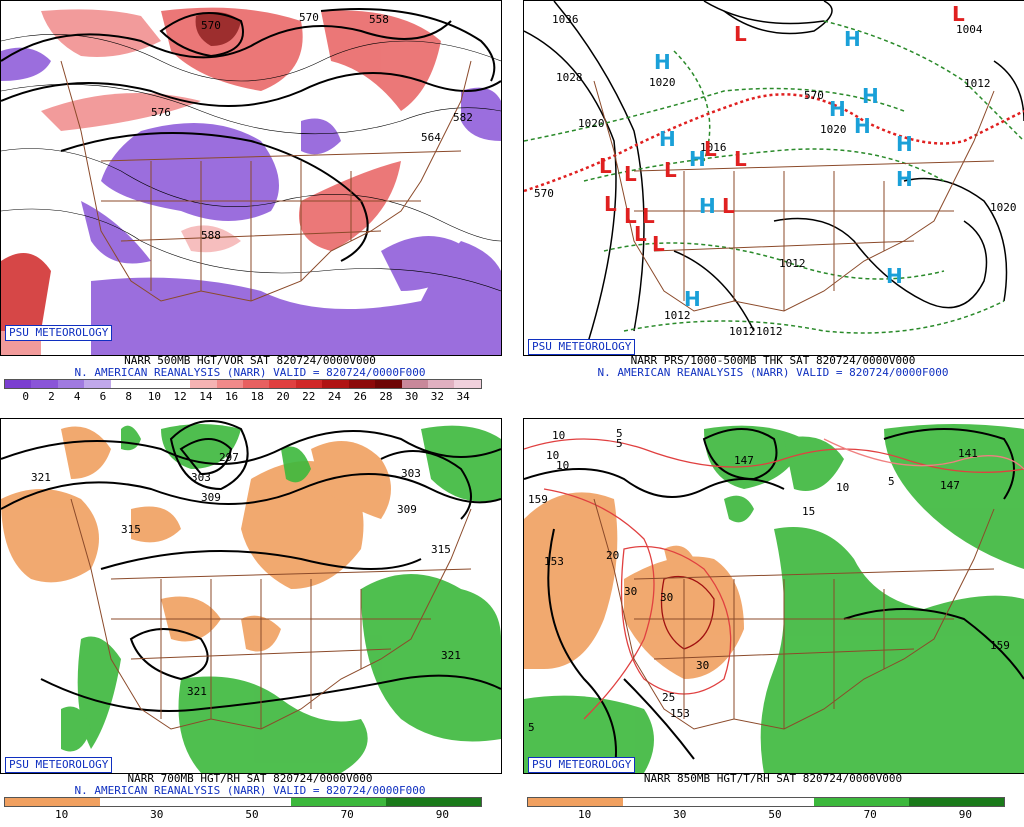  What do you see at coordinates (309, 396) in the screenshot?
I see `colorbar-tick-label: 22` at bounding box center [309, 396].